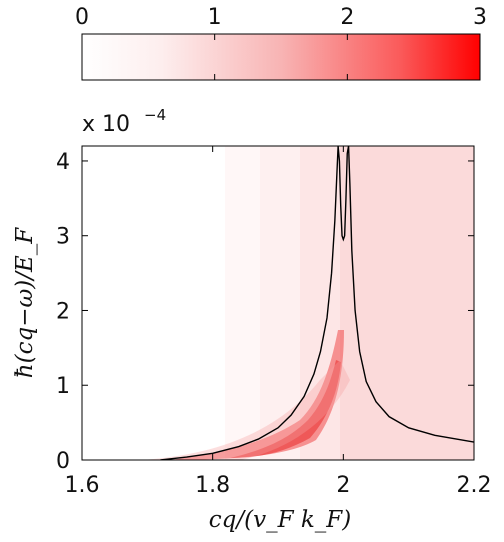 This screenshot has height=542, width=504. Describe the element at coordinates (63, 162) in the screenshot. I see `y-tick-label: 4` at that location.